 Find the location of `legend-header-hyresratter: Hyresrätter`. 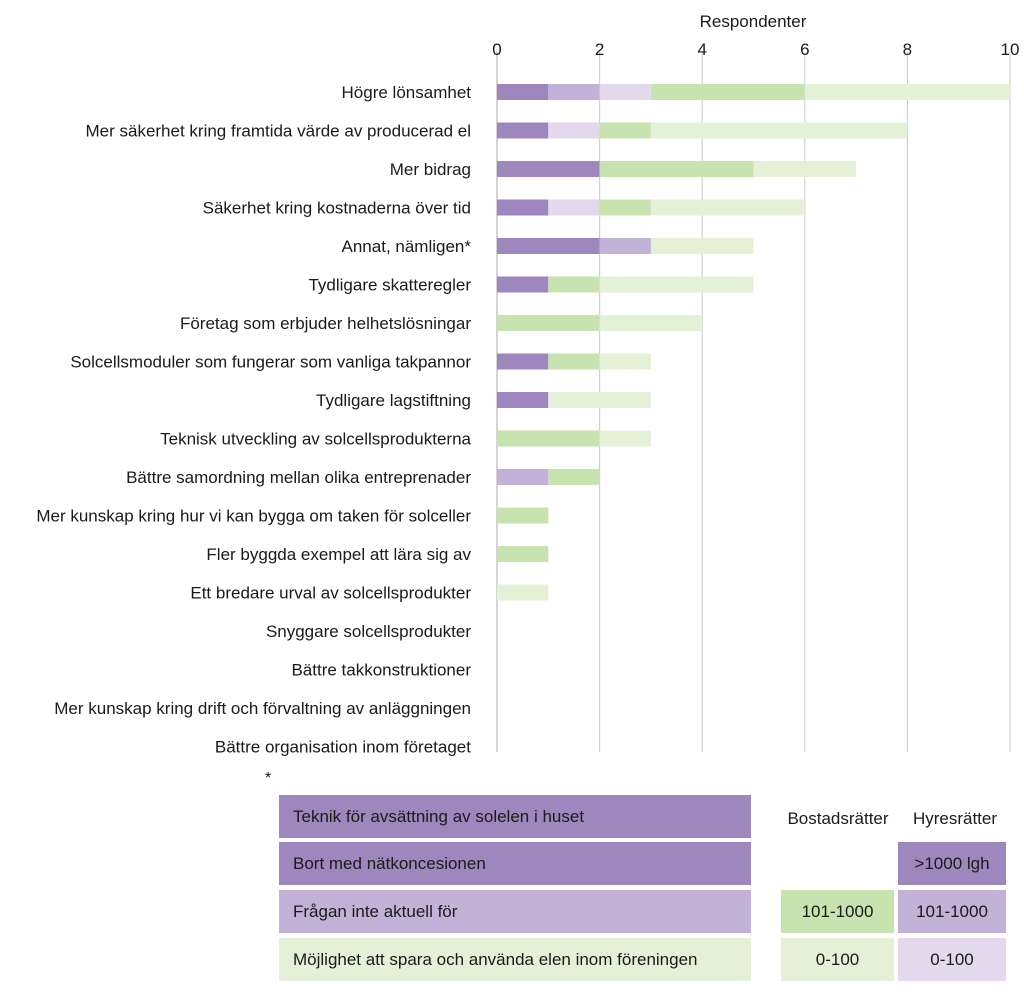

legend-header-hyresratter: Hyresrätter is located at coordinates (955, 818).